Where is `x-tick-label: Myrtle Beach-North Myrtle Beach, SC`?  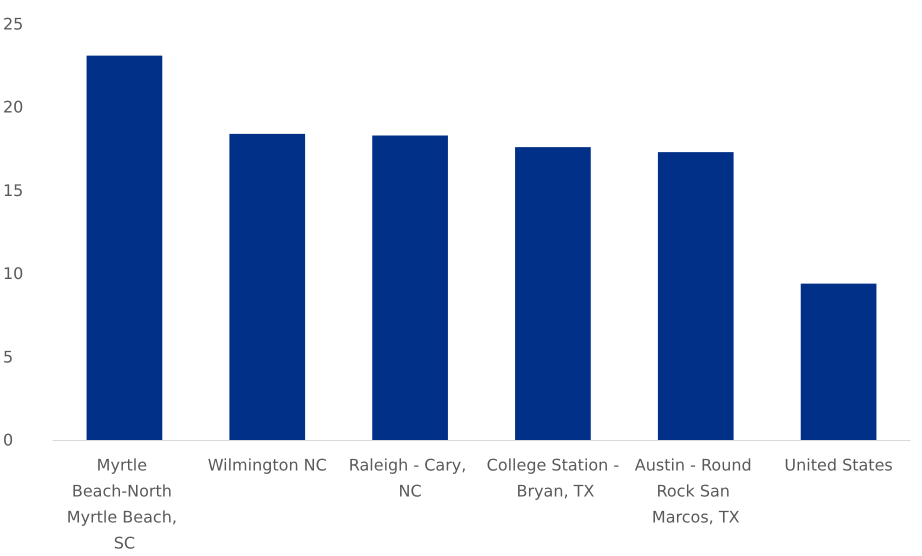 x-tick-label: Myrtle Beach-North Myrtle Beach, SC is located at coordinates (124, 504).